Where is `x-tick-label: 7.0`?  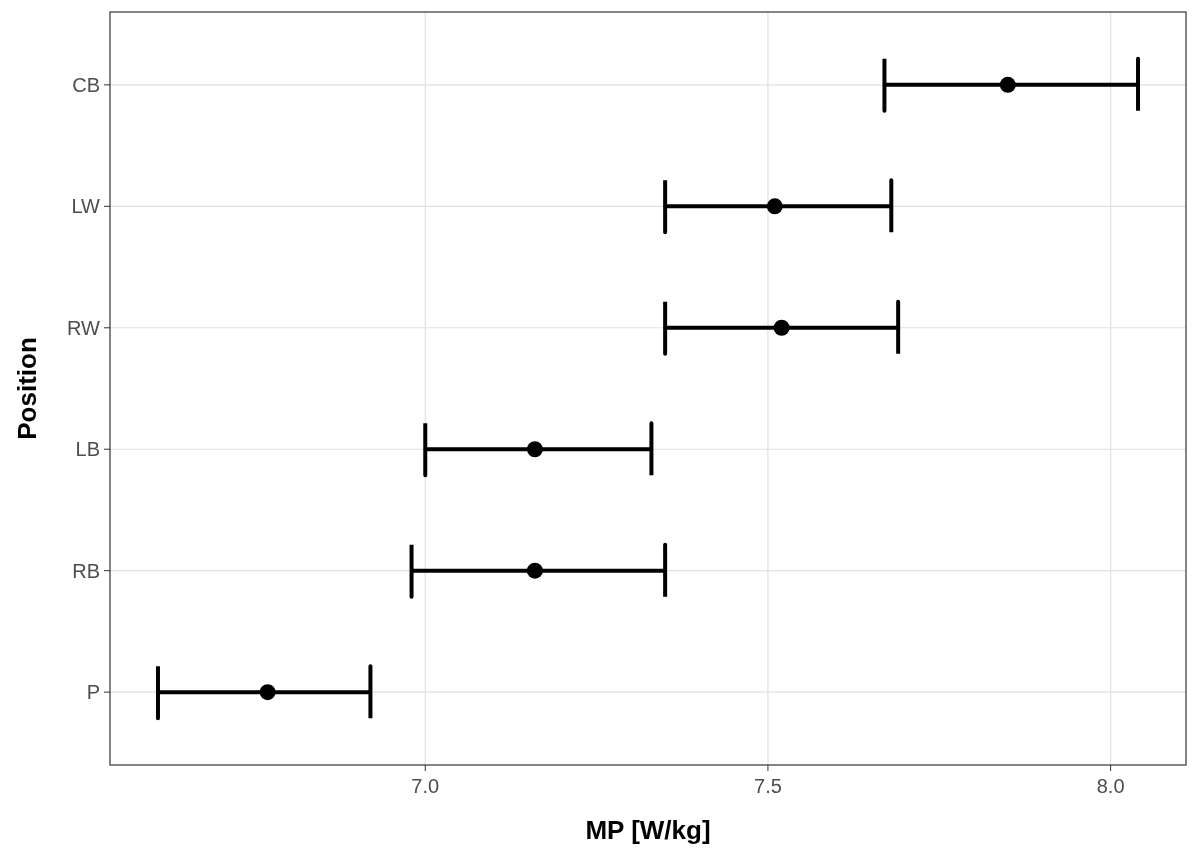
x-tick-label: 7.0 is located at coordinates (425, 786).